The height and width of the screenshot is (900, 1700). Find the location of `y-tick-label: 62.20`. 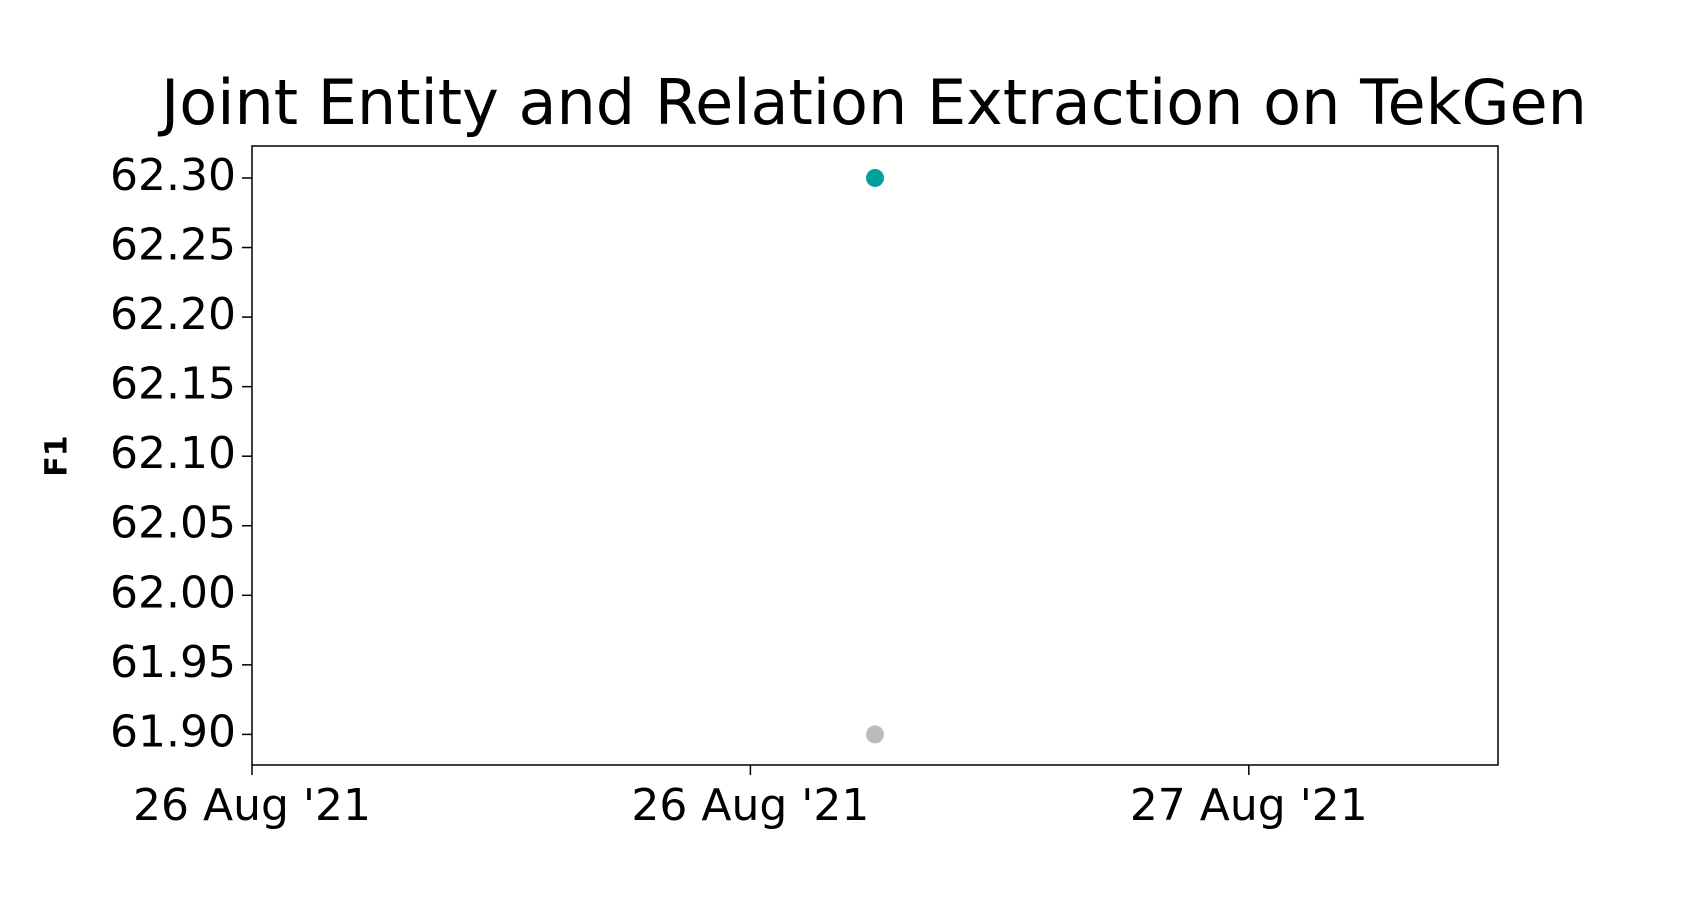

y-tick-label: 62.20 is located at coordinates (173, 314).